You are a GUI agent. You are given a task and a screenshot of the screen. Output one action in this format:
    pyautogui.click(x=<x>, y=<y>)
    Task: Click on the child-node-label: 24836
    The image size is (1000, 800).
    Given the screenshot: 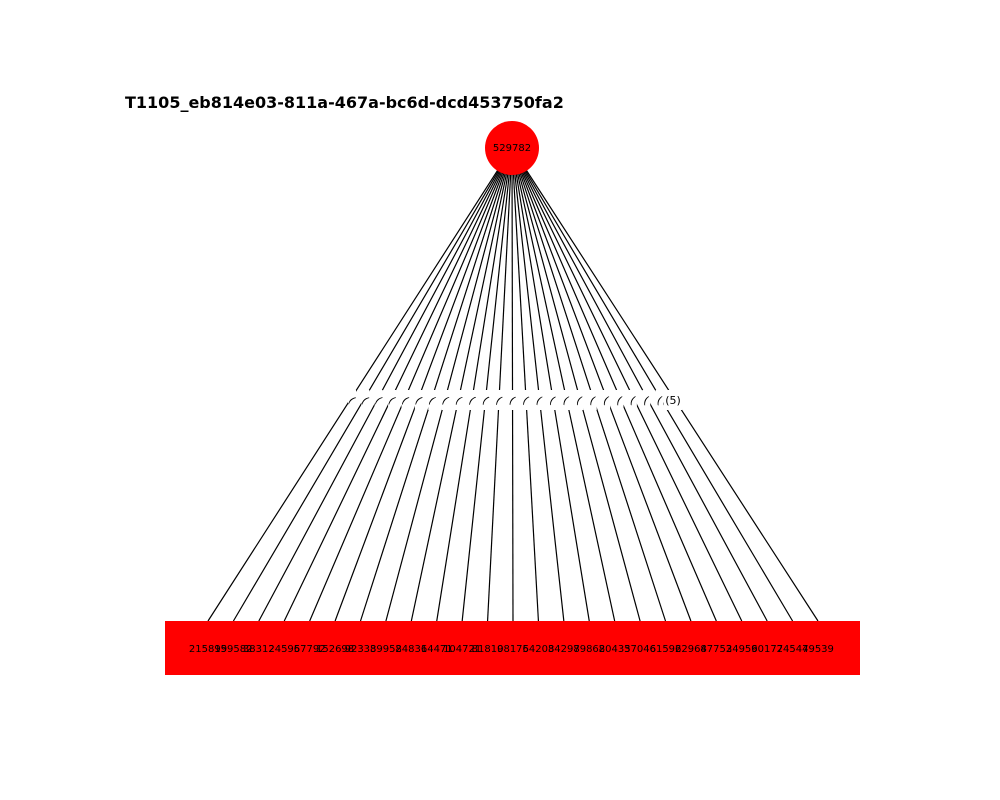 What is the action you would take?
    pyautogui.click(x=411, y=649)
    